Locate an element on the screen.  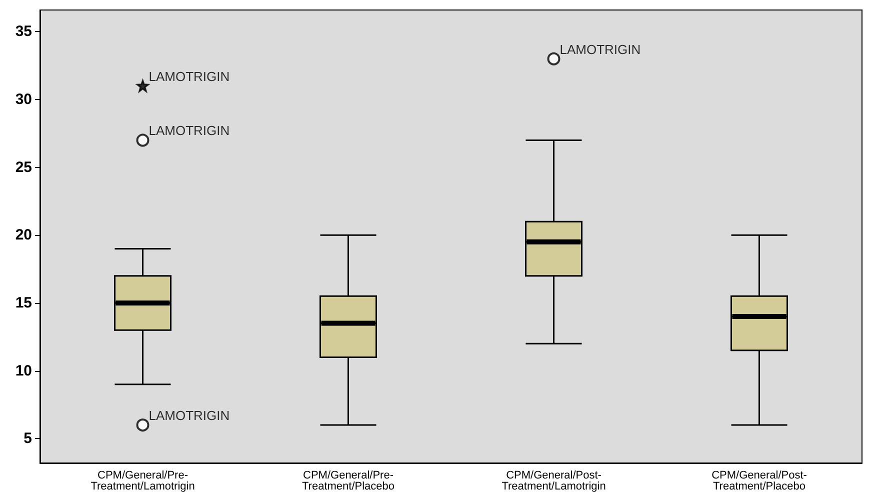
y-tick-label: 35 is located at coordinates (23, 31).